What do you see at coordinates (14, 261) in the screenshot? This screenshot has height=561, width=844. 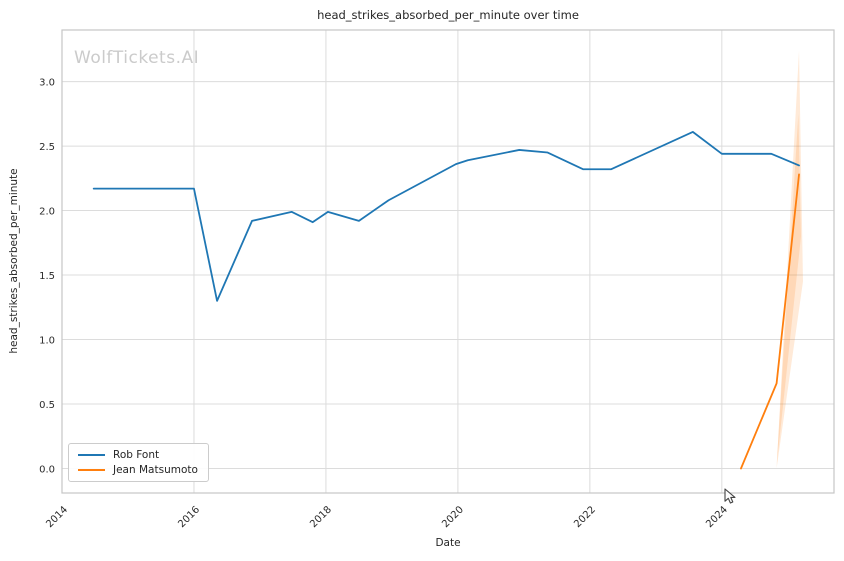 I see `y-axis-label: head_strikes_absorbed_per_minute` at bounding box center [14, 261].